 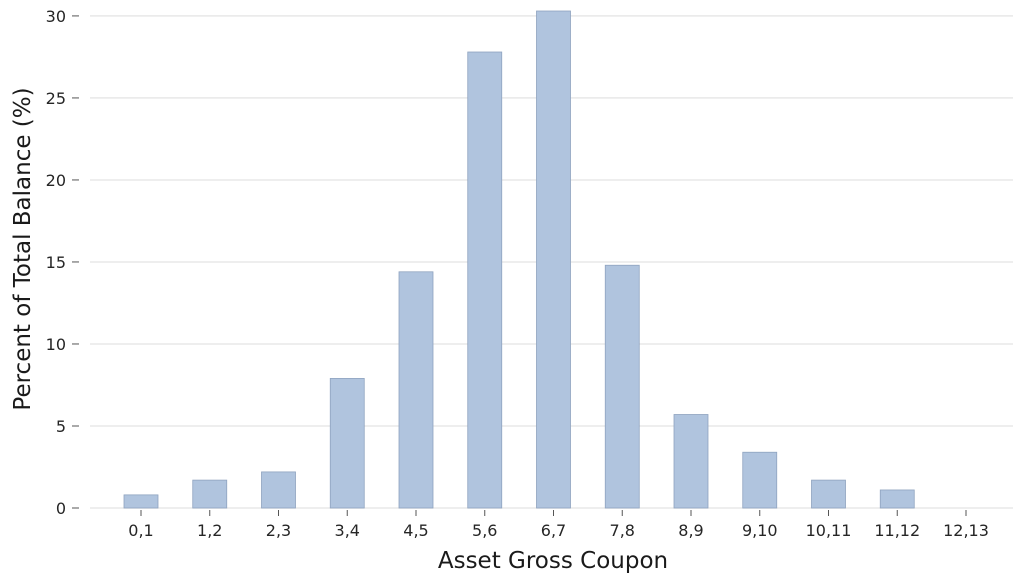 I want to click on x-tick-label: 7,8, so click(x=622, y=530).